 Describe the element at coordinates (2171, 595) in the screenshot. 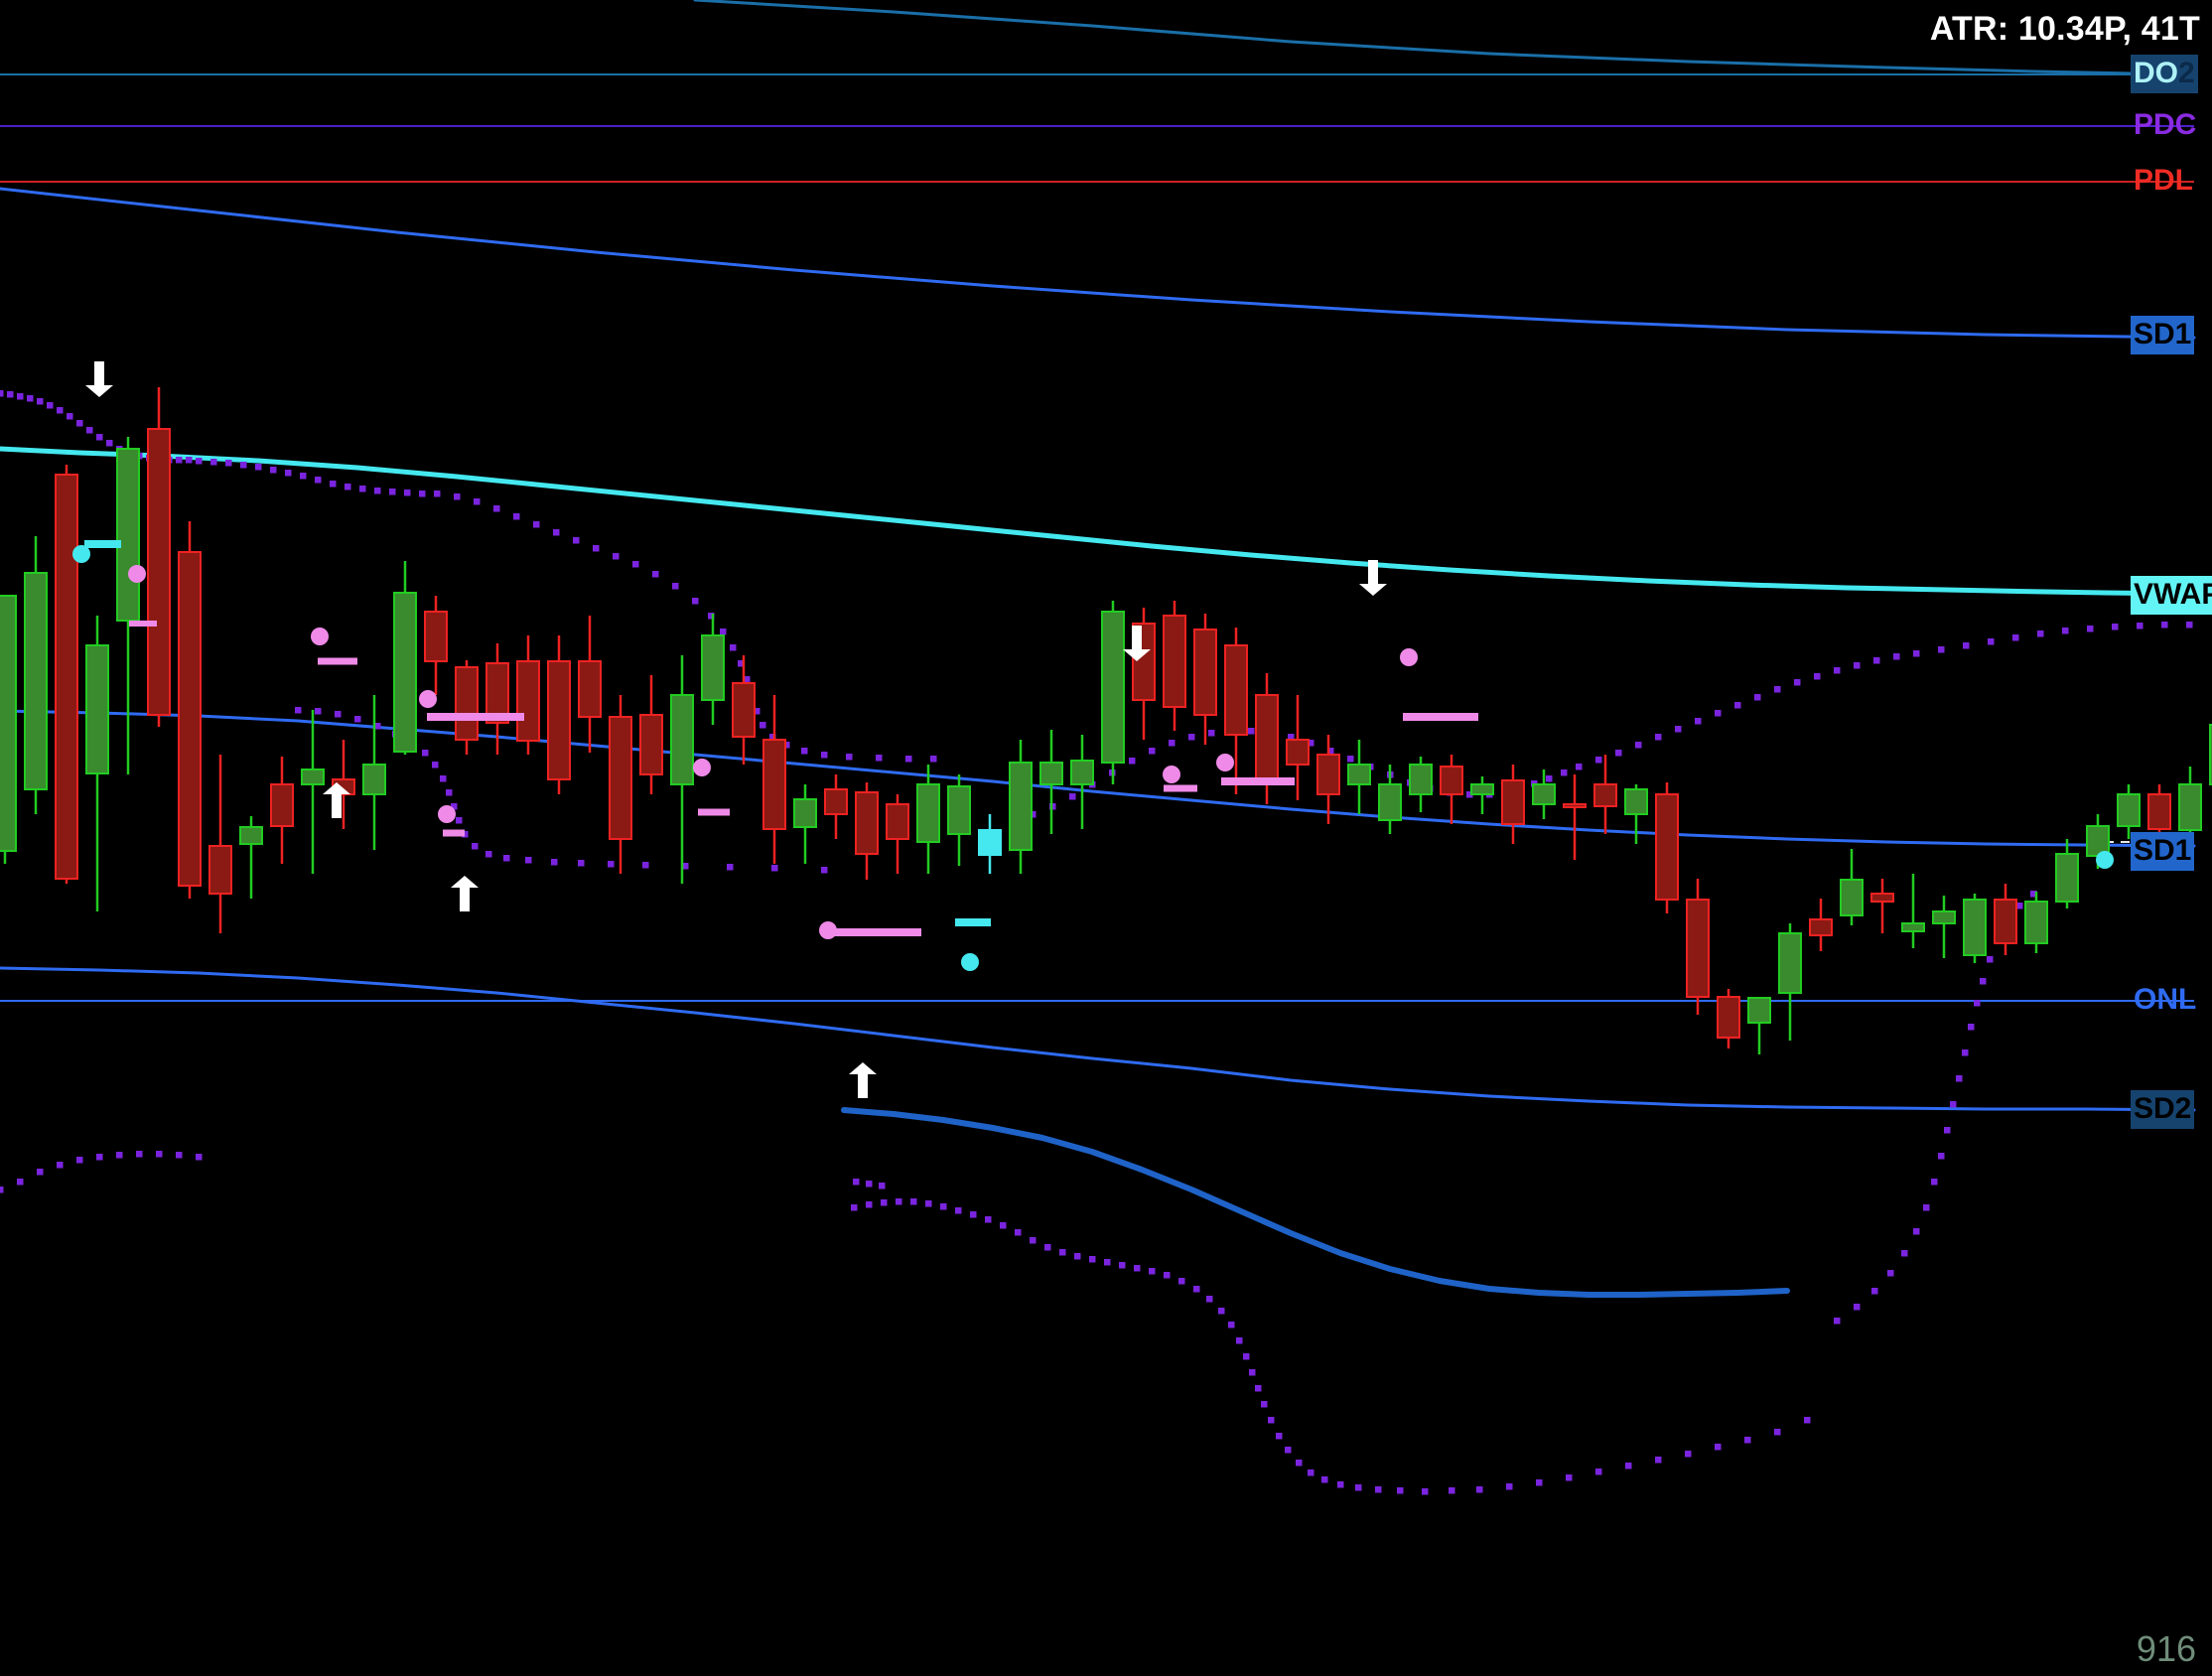

I see `axis-tag-vwap: VWAP` at that location.